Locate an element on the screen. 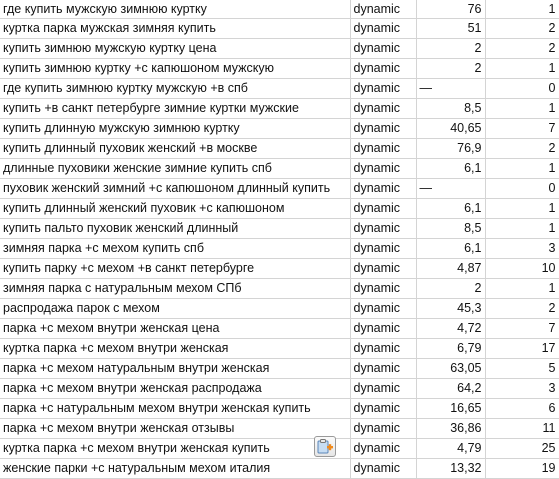  keyword-cell: где купить зимнюю куртку мужскую +в спб is located at coordinates (175, 88).